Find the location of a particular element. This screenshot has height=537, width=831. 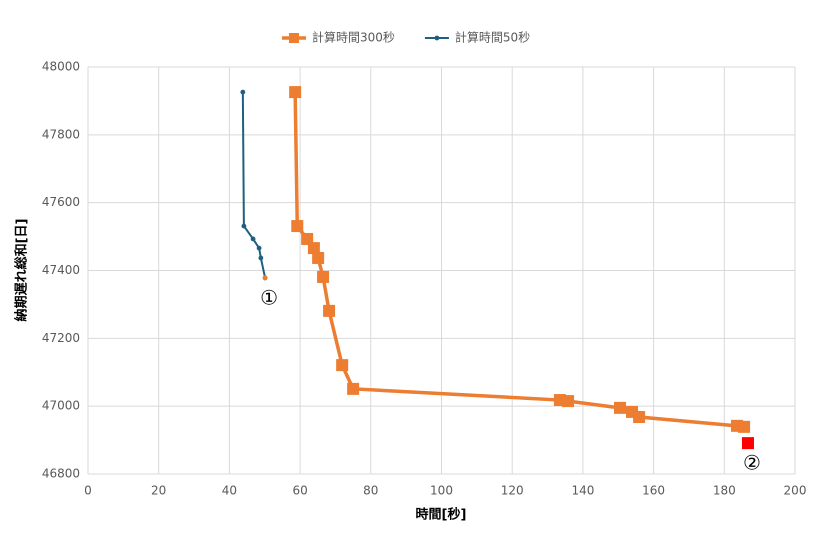

y-tick-label: 47800 is located at coordinates (61, 134).